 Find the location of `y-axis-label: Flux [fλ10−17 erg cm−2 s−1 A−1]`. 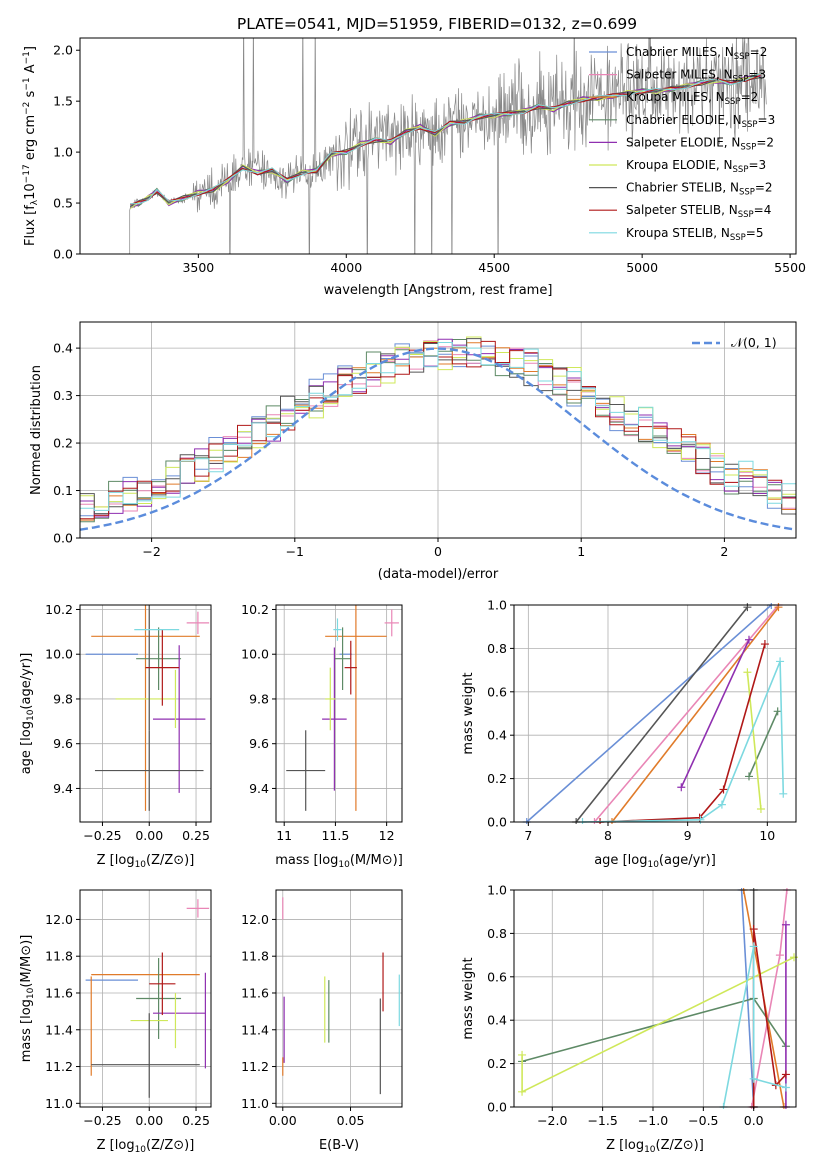

y-axis-label: Flux [fλ10−17 erg cm−2 s−1 A−1] is located at coordinates (31, 146).